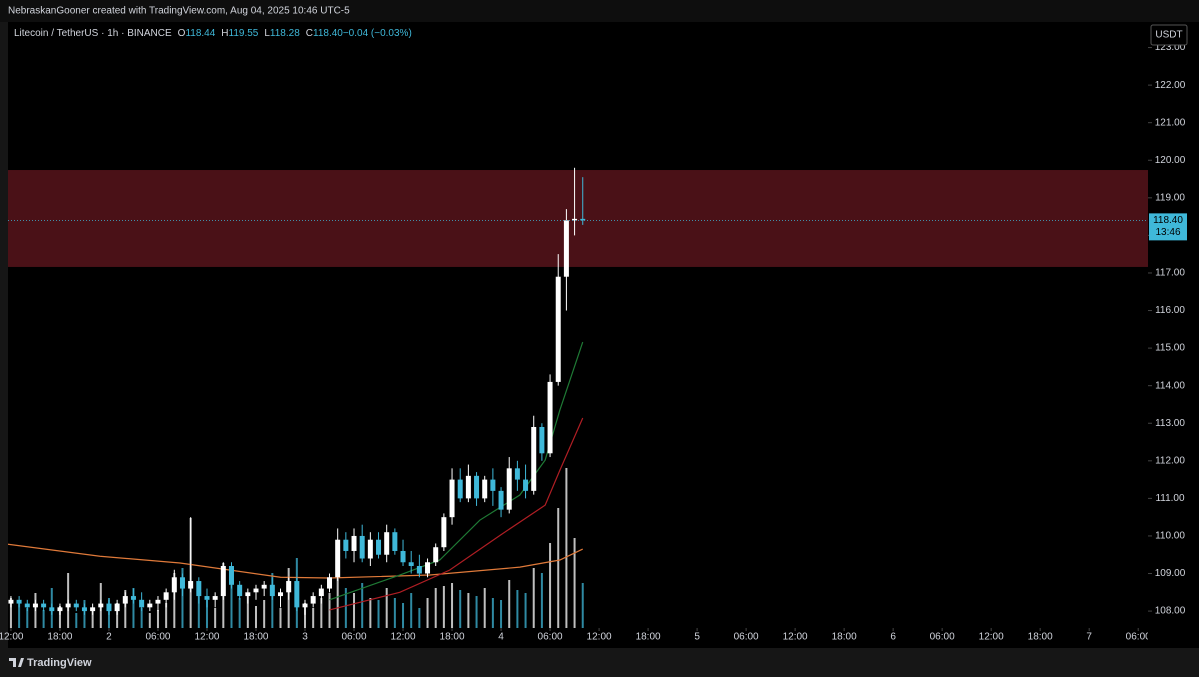  I want to click on logo, so click(16, 662).